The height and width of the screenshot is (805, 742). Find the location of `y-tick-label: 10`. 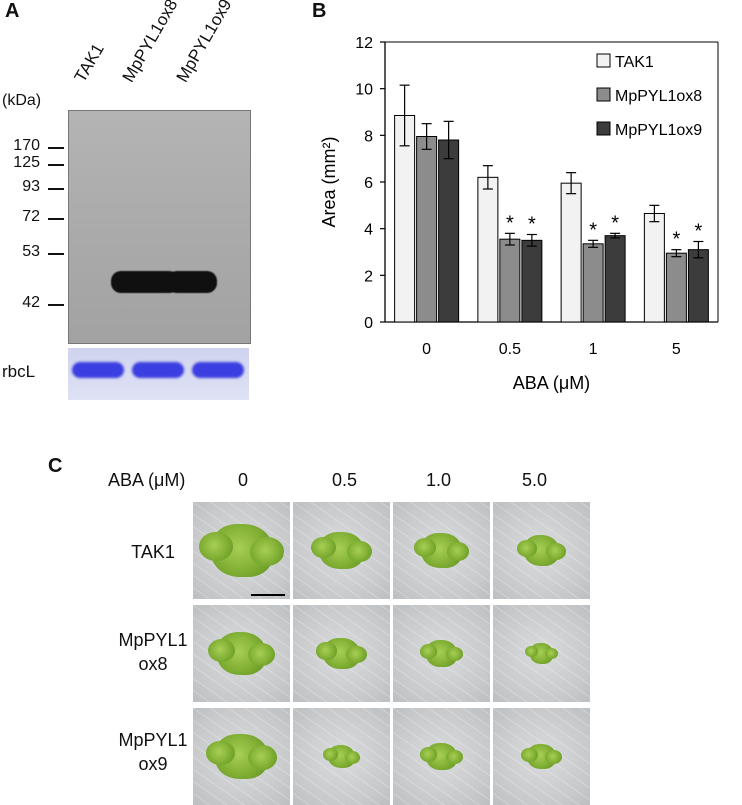

y-tick-label: 10 is located at coordinates (364, 90).